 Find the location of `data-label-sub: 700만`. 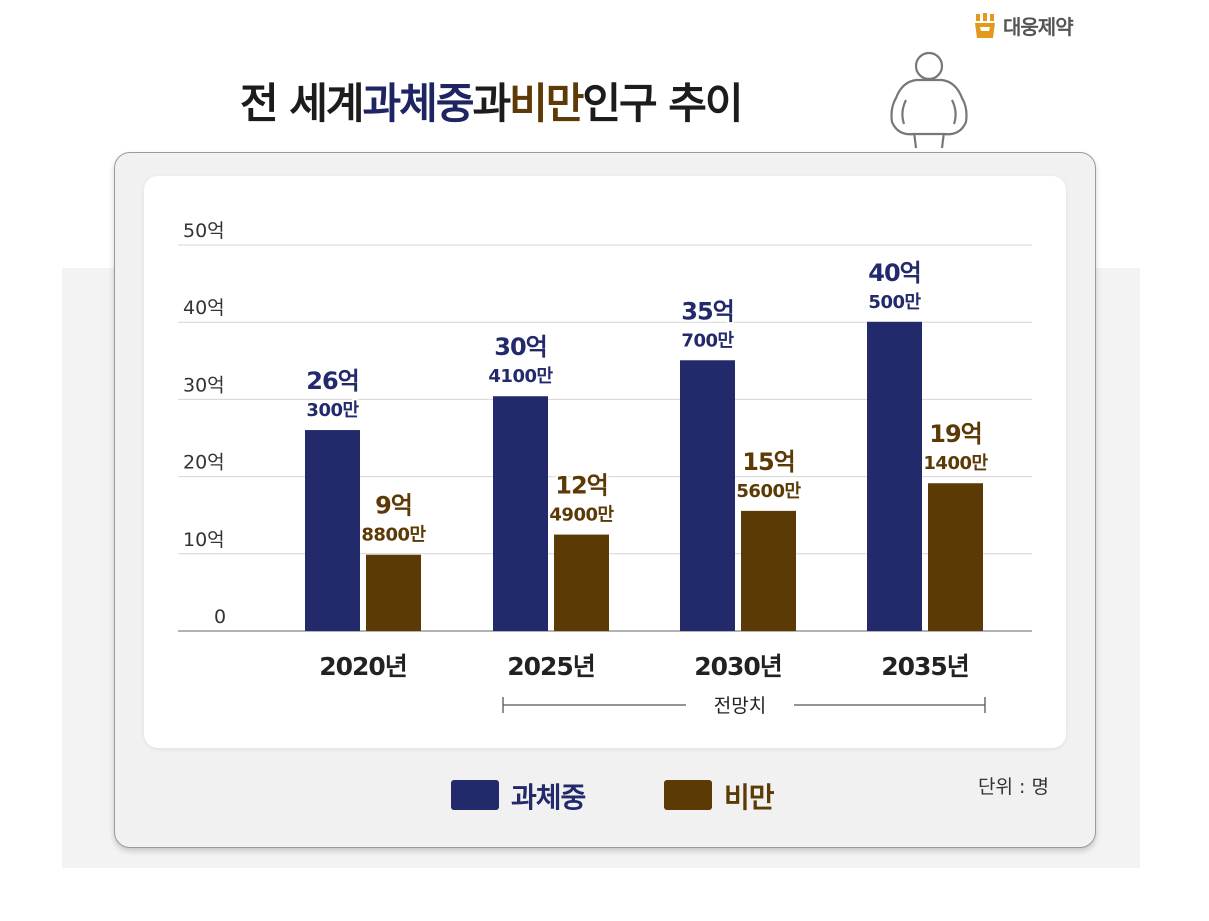

data-label-sub: 700만 is located at coordinates (707, 340).